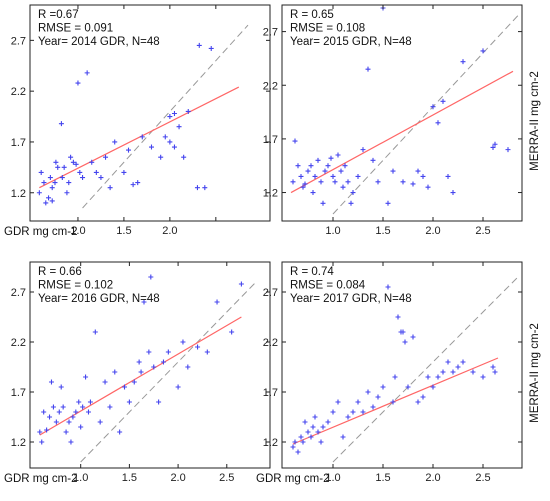  Describe the element at coordinates (165, 116) in the screenshot. I see `one-to-one-line` at that location.